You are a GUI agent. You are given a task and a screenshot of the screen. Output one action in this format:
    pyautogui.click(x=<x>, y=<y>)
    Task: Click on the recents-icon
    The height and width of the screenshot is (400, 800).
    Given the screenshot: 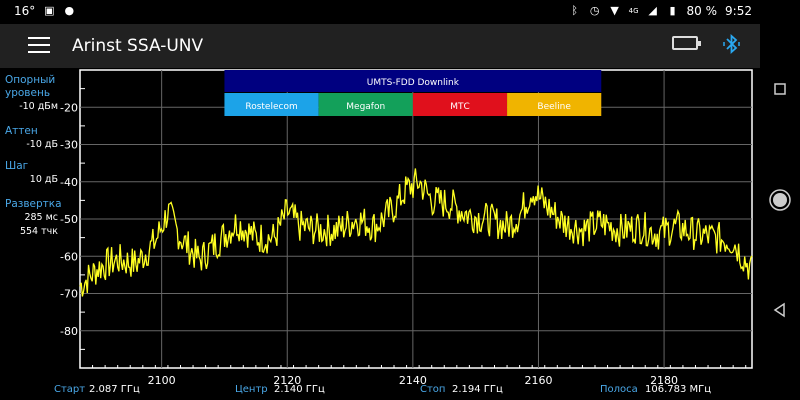 What is the action you would take?
    pyautogui.click(x=780, y=89)
    